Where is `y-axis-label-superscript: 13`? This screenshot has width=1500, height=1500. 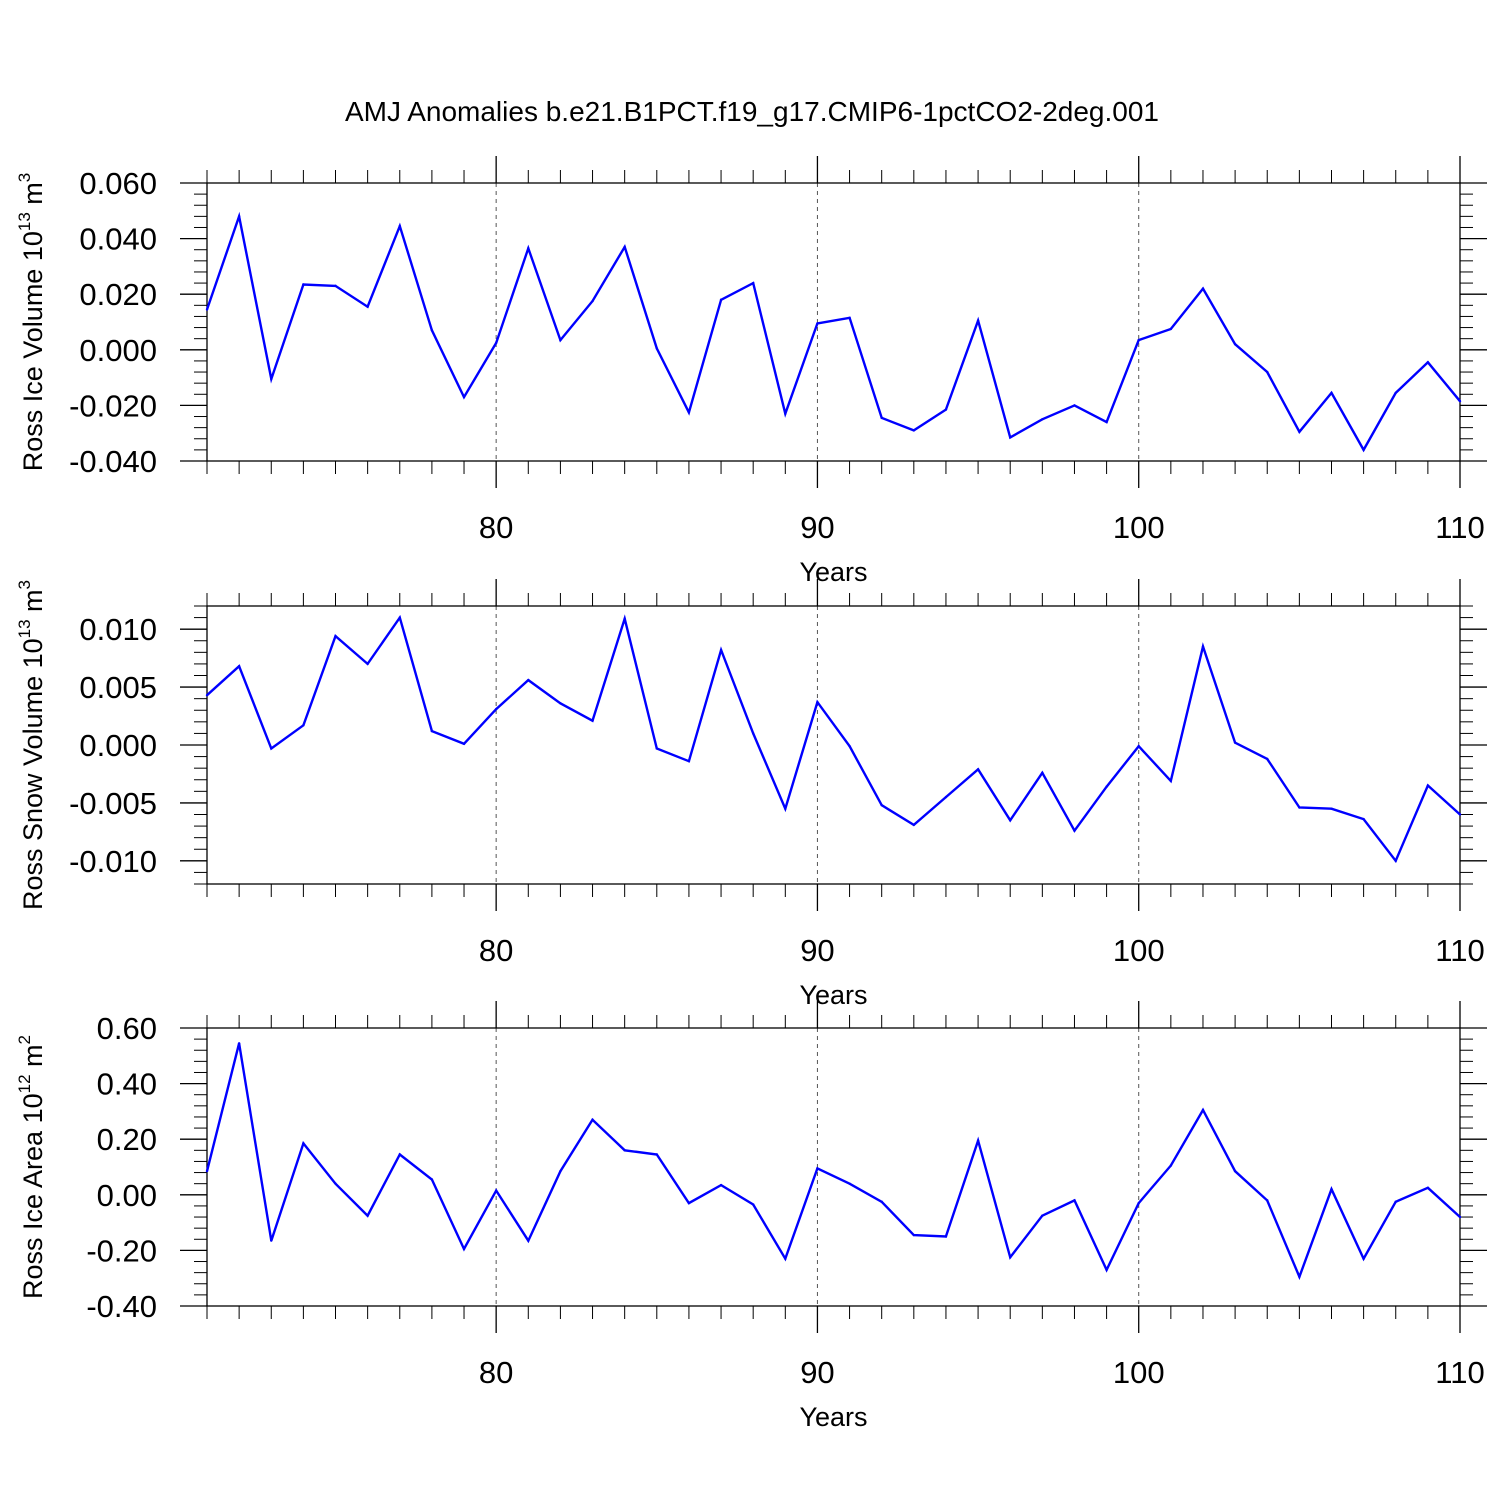
y-axis-label-superscript: 13 is located at coordinates (24, 628).